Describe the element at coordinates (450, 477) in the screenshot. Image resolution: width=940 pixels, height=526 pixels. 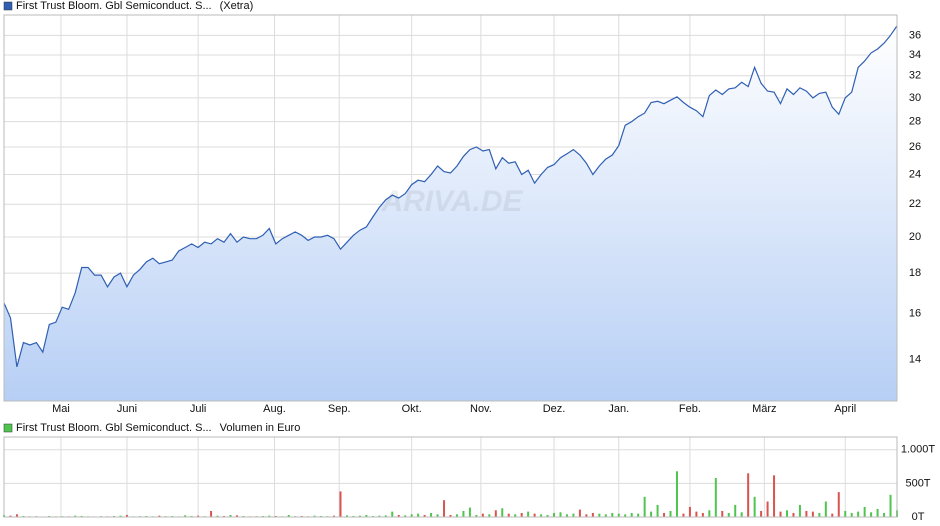
I see `plot-frame` at that location.